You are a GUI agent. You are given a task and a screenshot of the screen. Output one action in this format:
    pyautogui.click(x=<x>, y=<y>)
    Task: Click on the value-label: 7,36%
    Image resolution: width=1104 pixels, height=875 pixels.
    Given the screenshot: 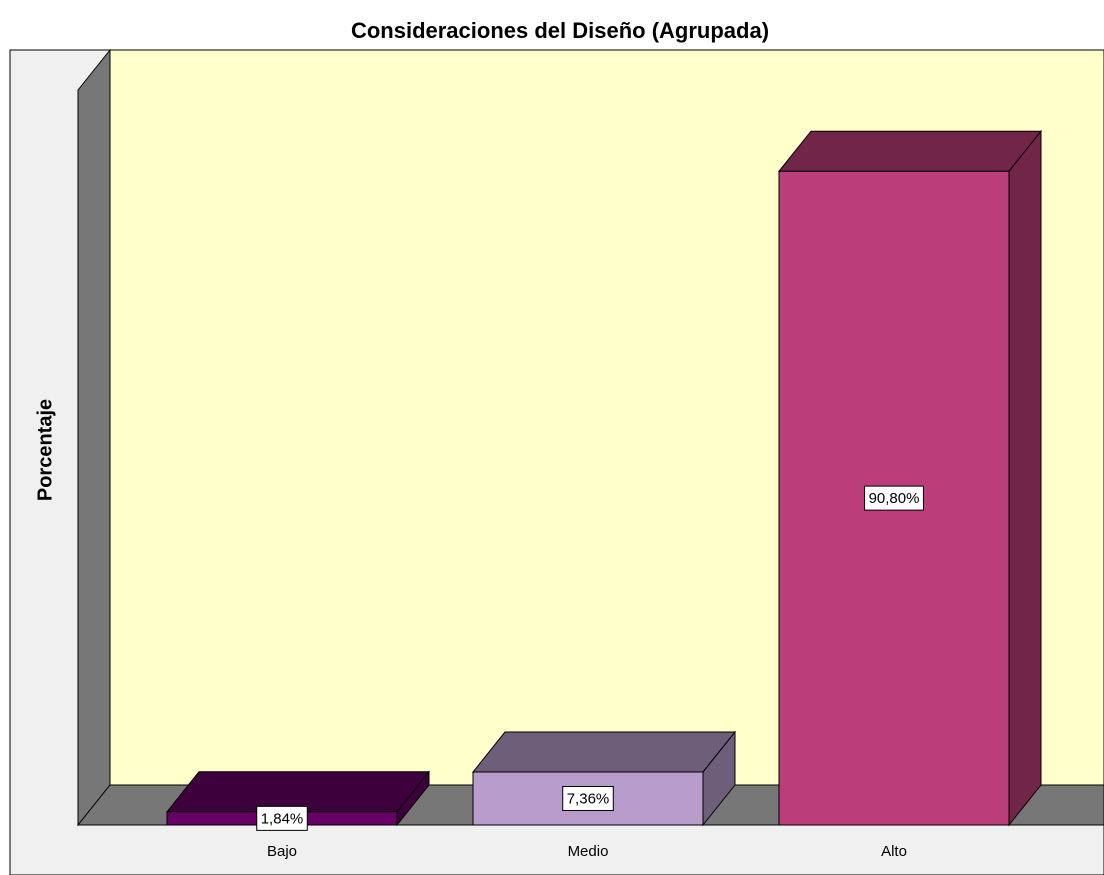 What is the action you would take?
    pyautogui.click(x=588, y=798)
    